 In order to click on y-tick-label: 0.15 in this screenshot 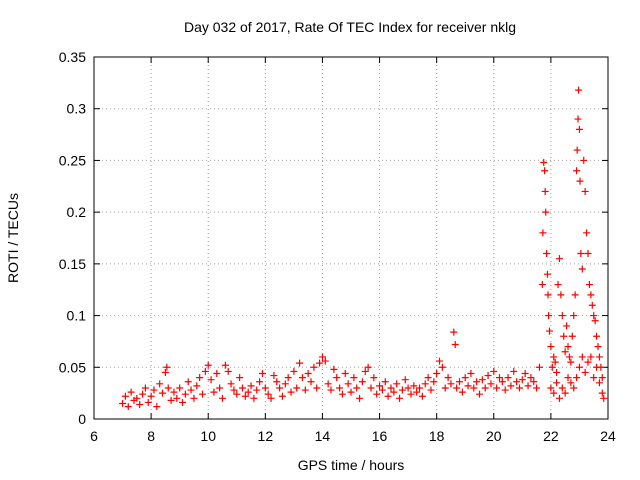, I will do `click(72, 264)`.